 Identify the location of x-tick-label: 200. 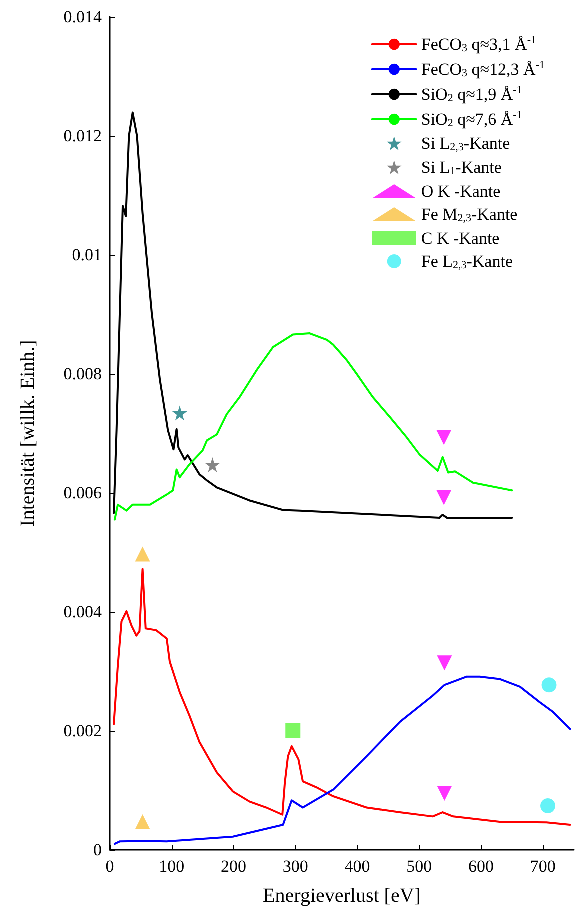
(233, 866).